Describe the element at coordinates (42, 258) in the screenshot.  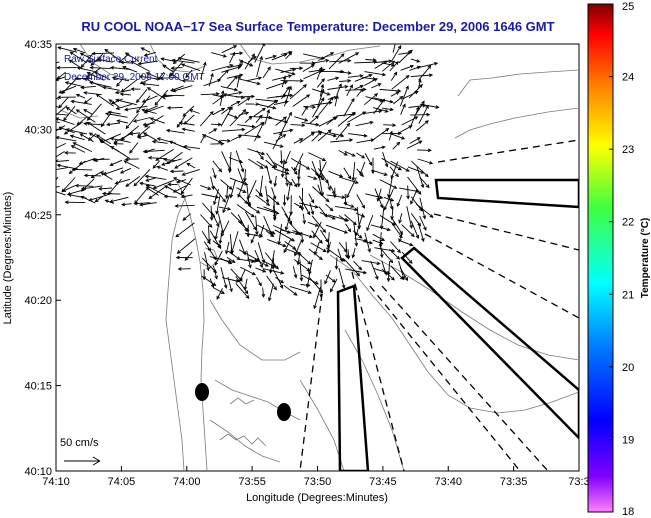
I see `y-axis: 40:35 40:30 40:25 40:20 40:15 40:10` at that location.